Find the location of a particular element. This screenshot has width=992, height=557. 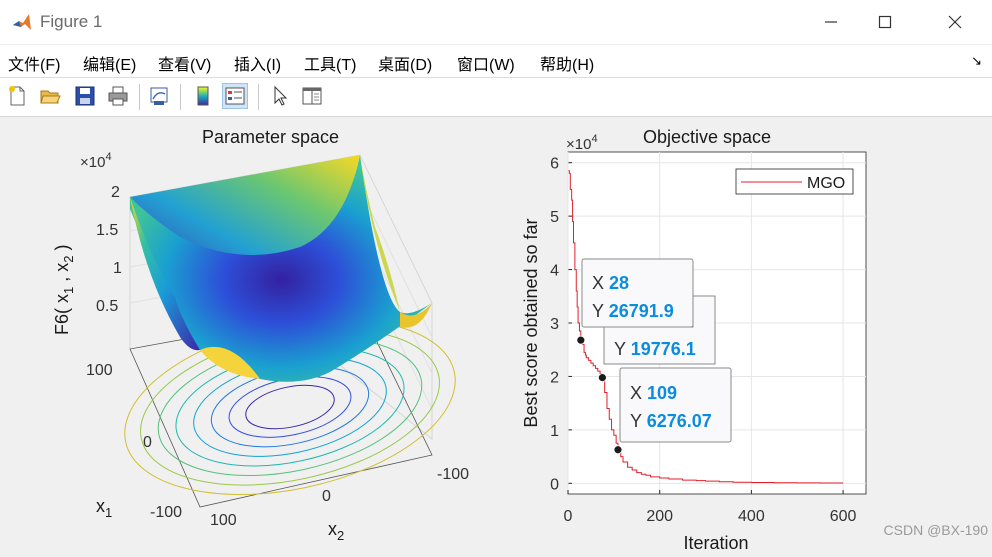

window-title-bar: Figure 1 is located at coordinates (496, 22).